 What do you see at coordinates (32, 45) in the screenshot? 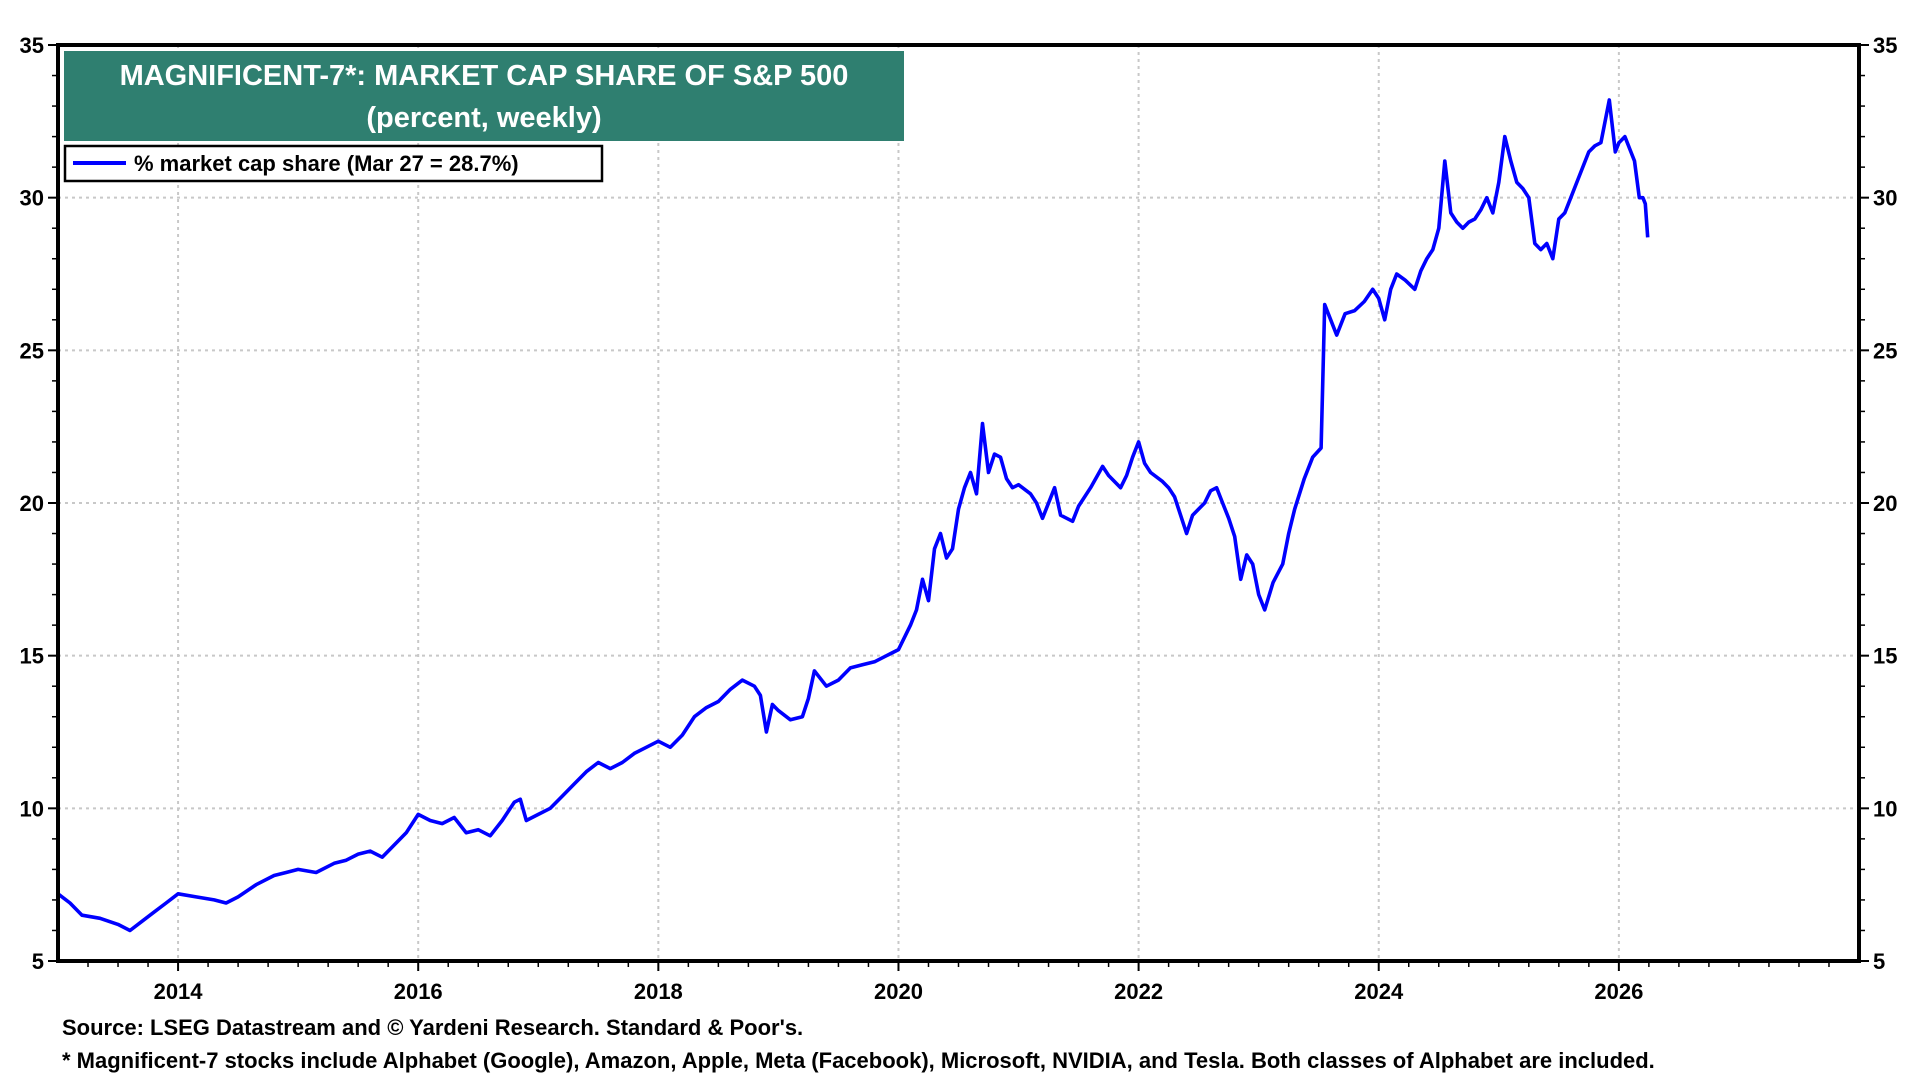
I see `y-tick-label-left: 35` at bounding box center [32, 45].